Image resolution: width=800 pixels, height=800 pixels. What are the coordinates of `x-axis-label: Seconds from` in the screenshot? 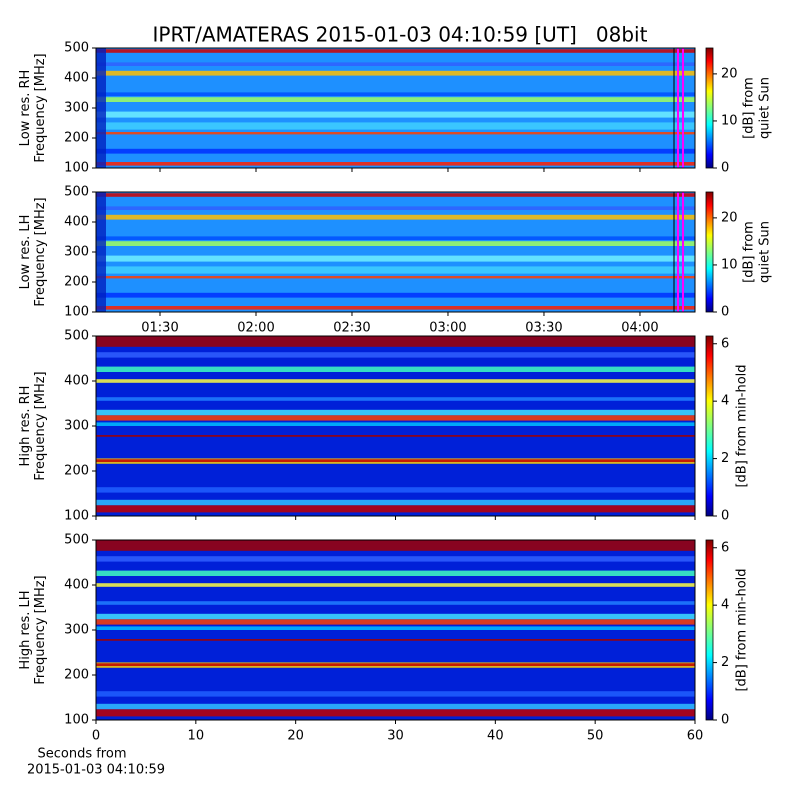 It's located at (81, 754).